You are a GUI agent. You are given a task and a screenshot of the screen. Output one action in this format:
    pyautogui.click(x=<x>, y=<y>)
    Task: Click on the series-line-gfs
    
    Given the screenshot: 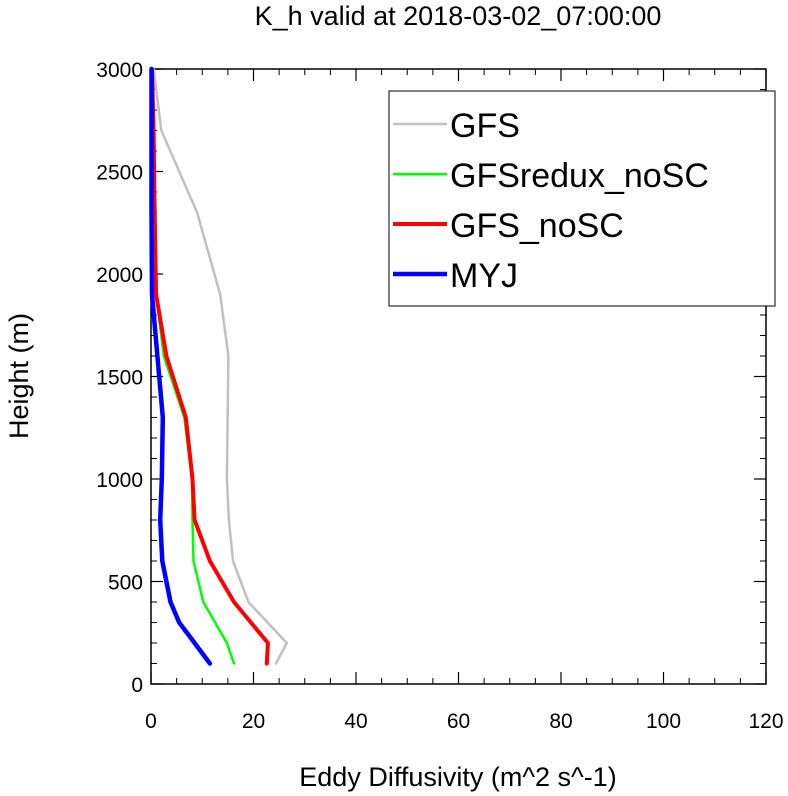 What is the action you would take?
    pyautogui.click(x=220, y=366)
    